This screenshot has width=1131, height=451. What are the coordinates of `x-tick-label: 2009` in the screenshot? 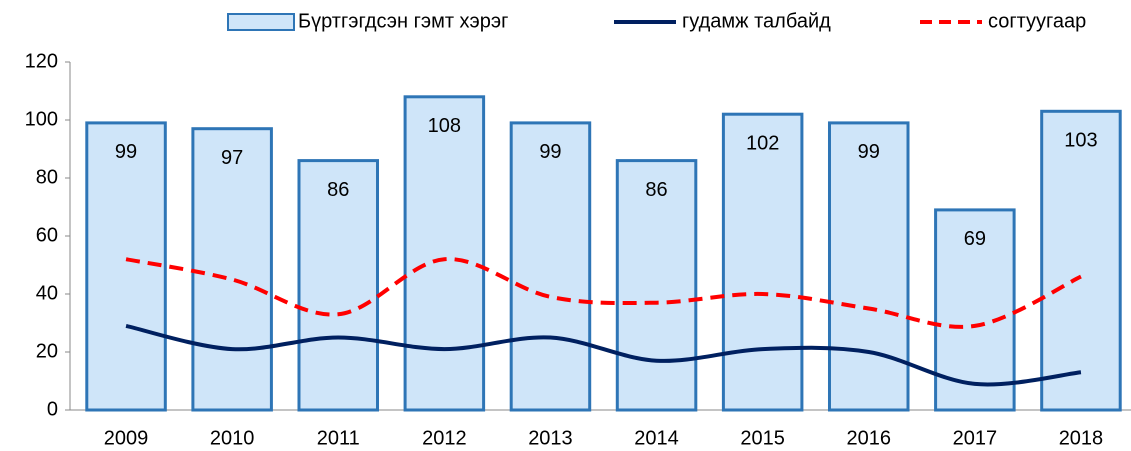 It's located at (126, 438).